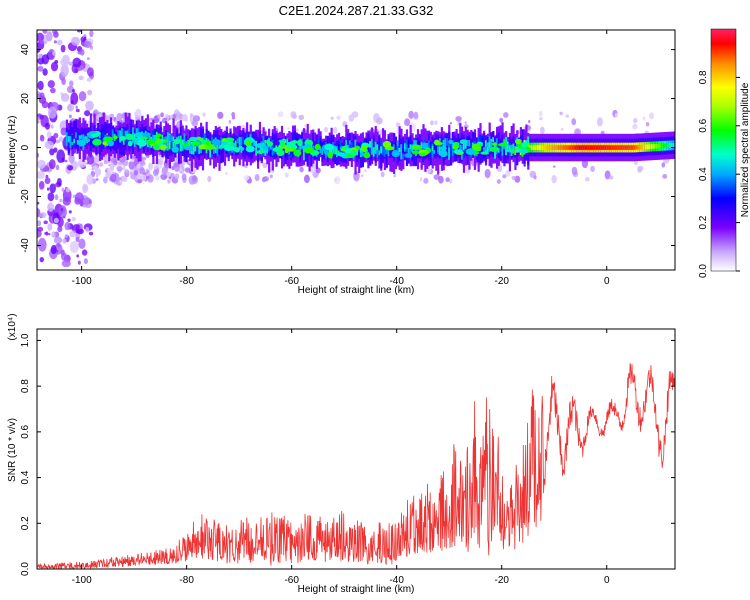  Describe the element at coordinates (703, 125) in the screenshot. I see `colorbar-tick-label: 0.6` at that location.